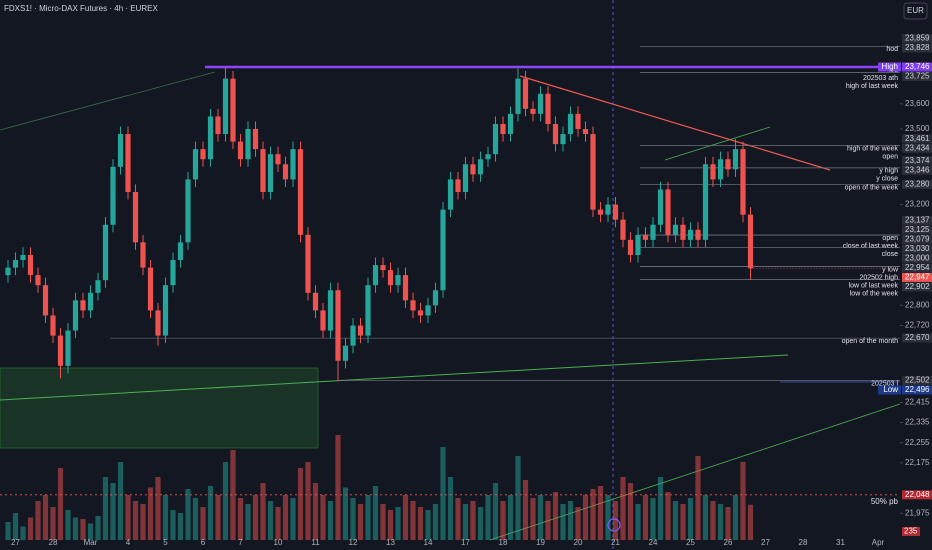 This screenshot has width=932, height=550. I want to click on level-name: hod, so click(892, 49).